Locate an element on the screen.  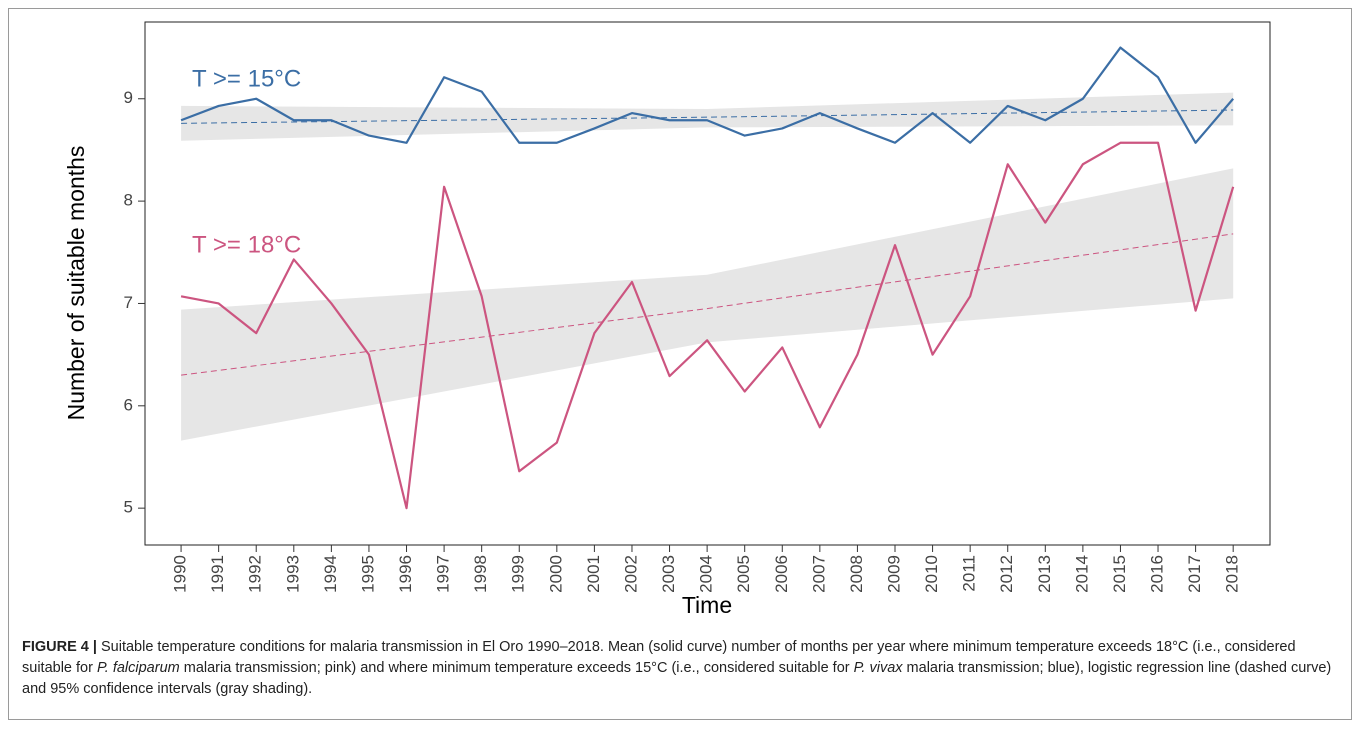
x-tick-label: 2005 is located at coordinates (743, 574).